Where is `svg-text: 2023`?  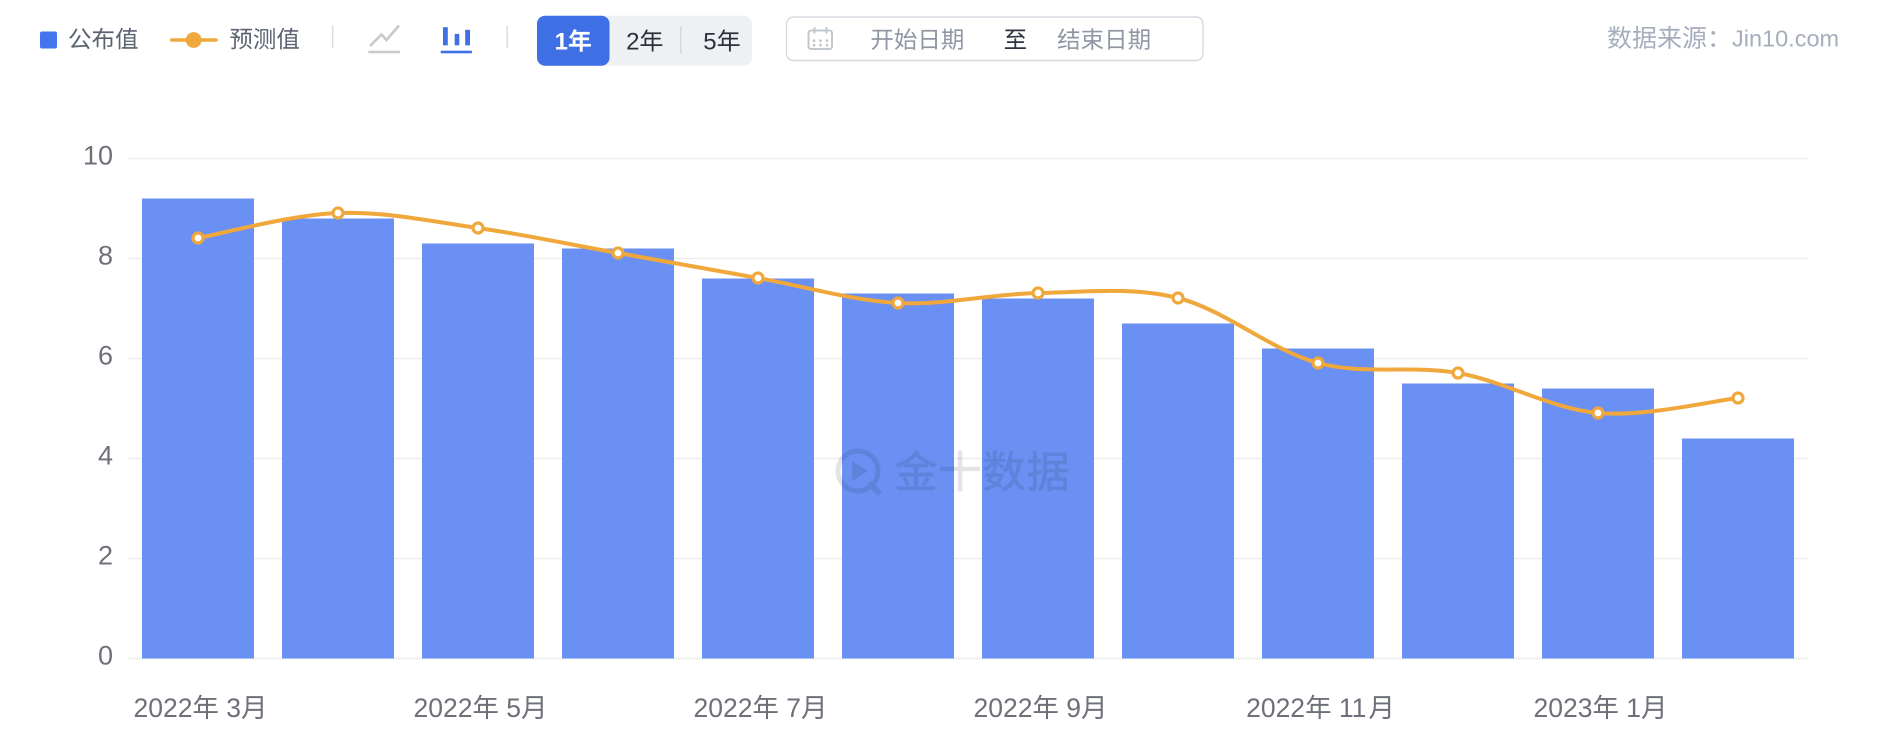 svg-text: 2023 is located at coordinates (1563, 708).